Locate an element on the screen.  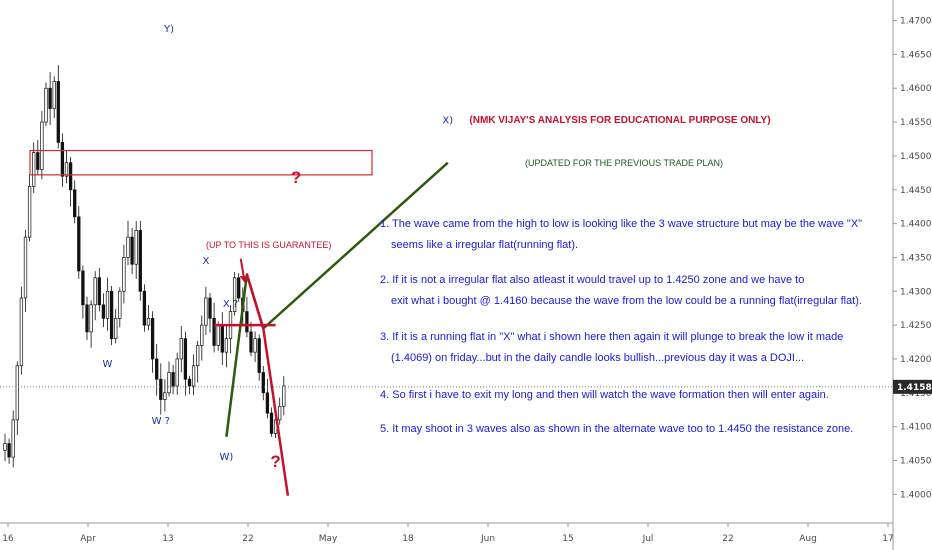
price-tick-label: 1.46500 is located at coordinates (916, 55).